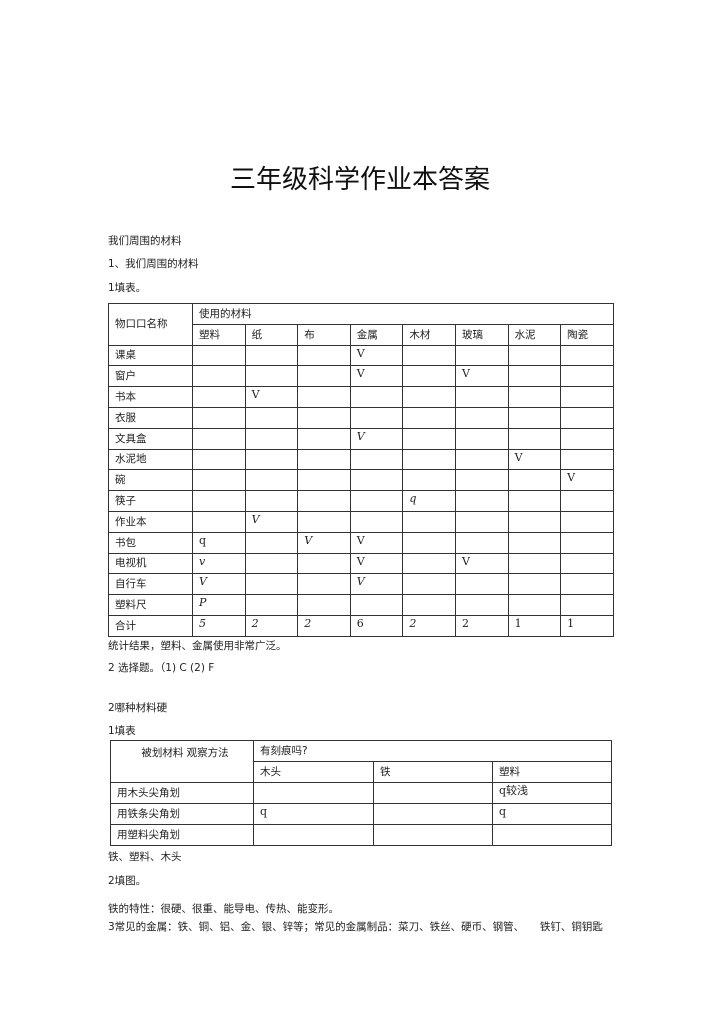 The width and height of the screenshot is (720, 1019). Describe the element at coordinates (150, 376) in the screenshot. I see `row-label: 窗户` at that location.